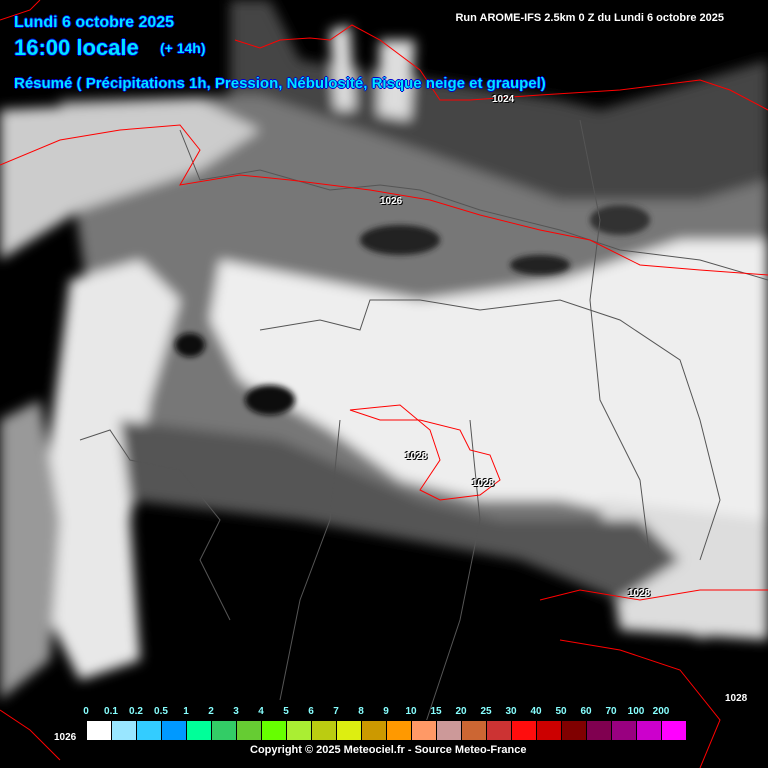 The height and width of the screenshot is (768, 768). Describe the element at coordinates (336, 711) in the screenshot. I see `legend-label: 7` at that location.